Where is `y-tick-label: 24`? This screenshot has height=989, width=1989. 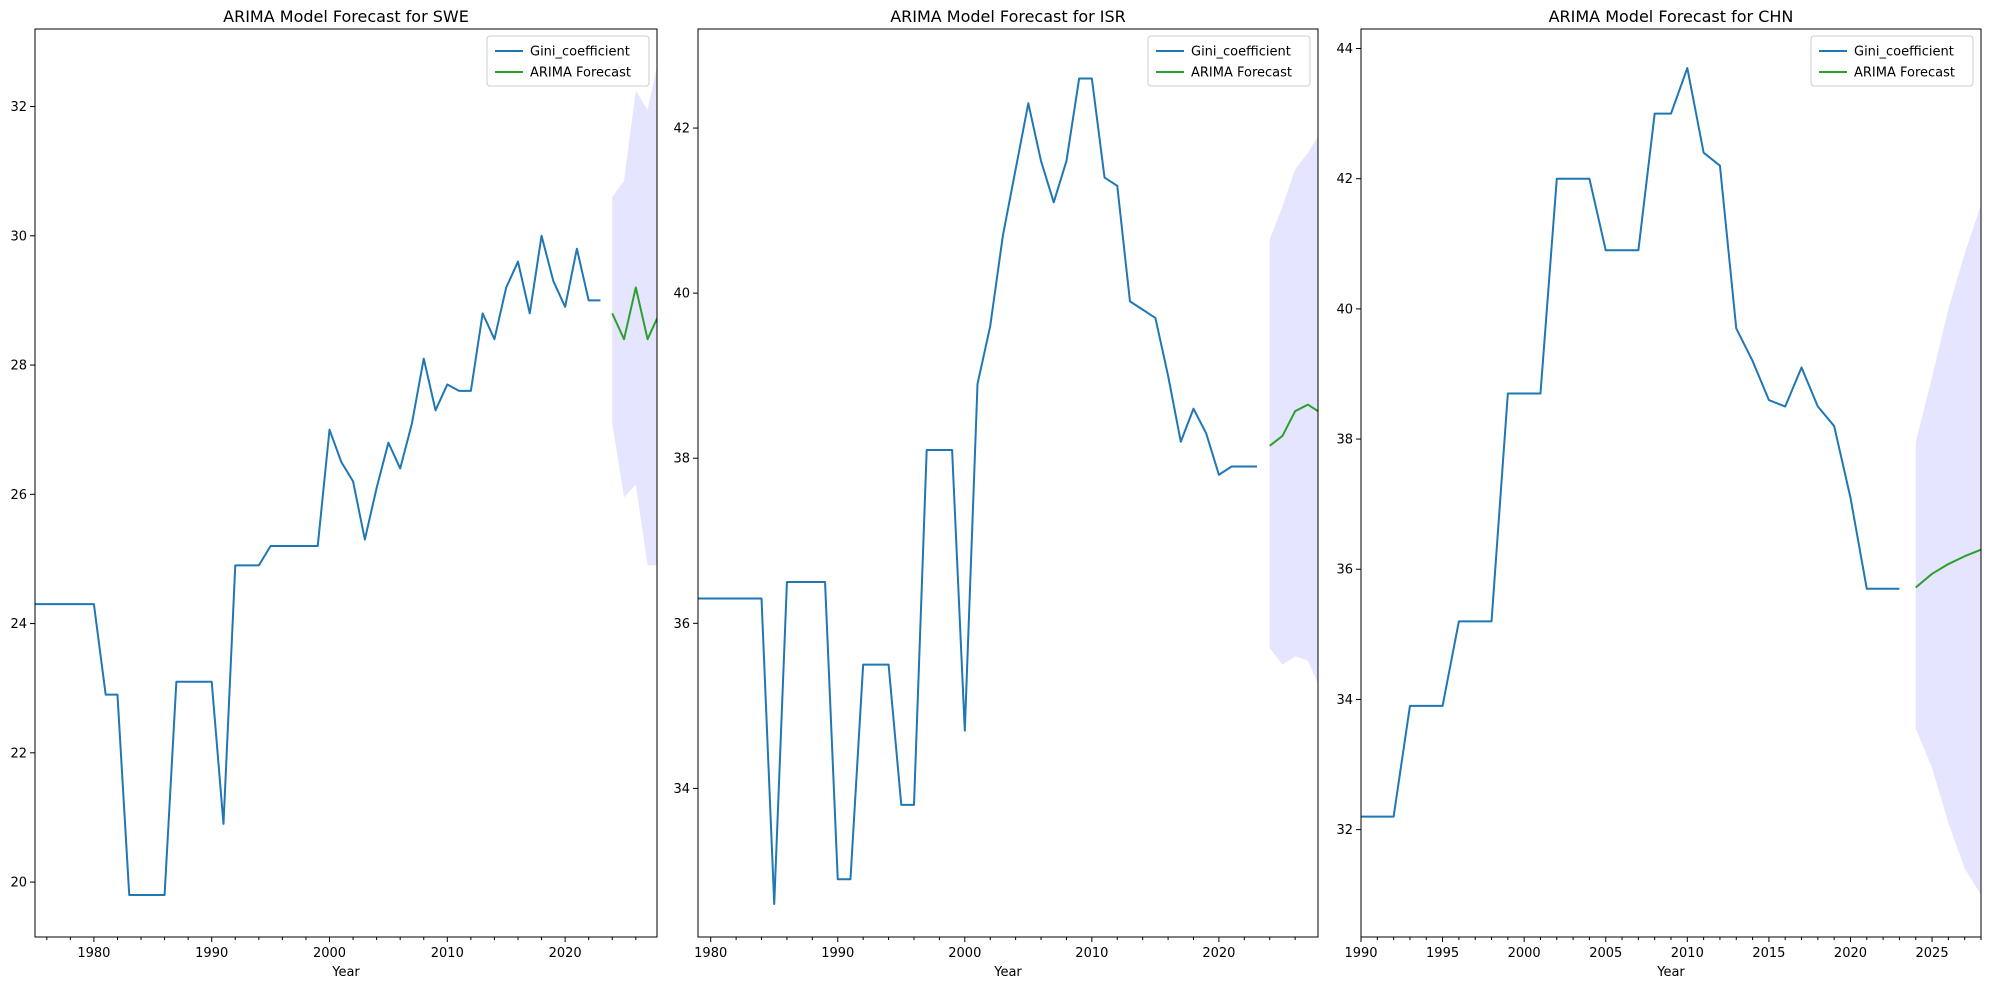 y-tick-label: 24 is located at coordinates (18, 624).